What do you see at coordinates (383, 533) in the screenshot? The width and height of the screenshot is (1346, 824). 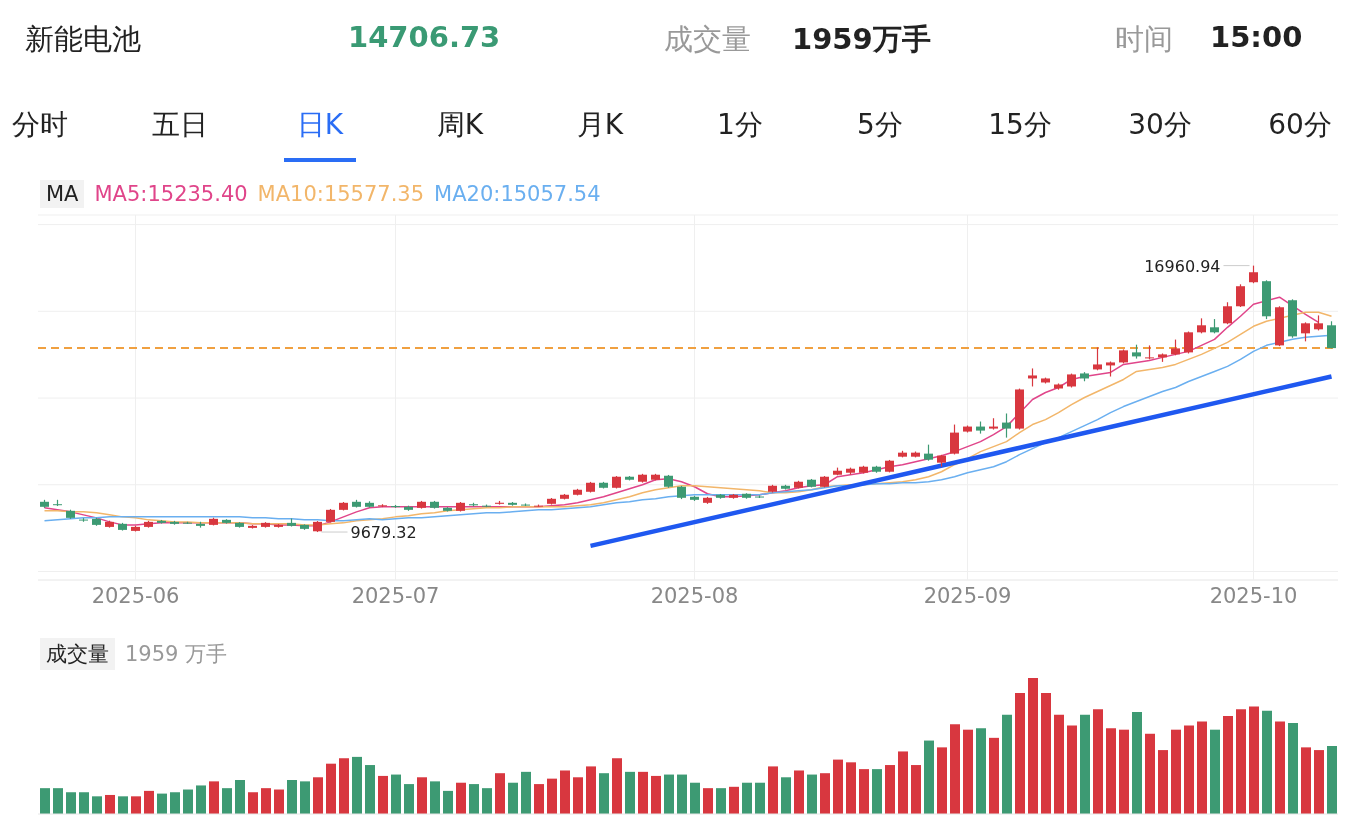 I see `annotation: 9679.32` at bounding box center [383, 533].